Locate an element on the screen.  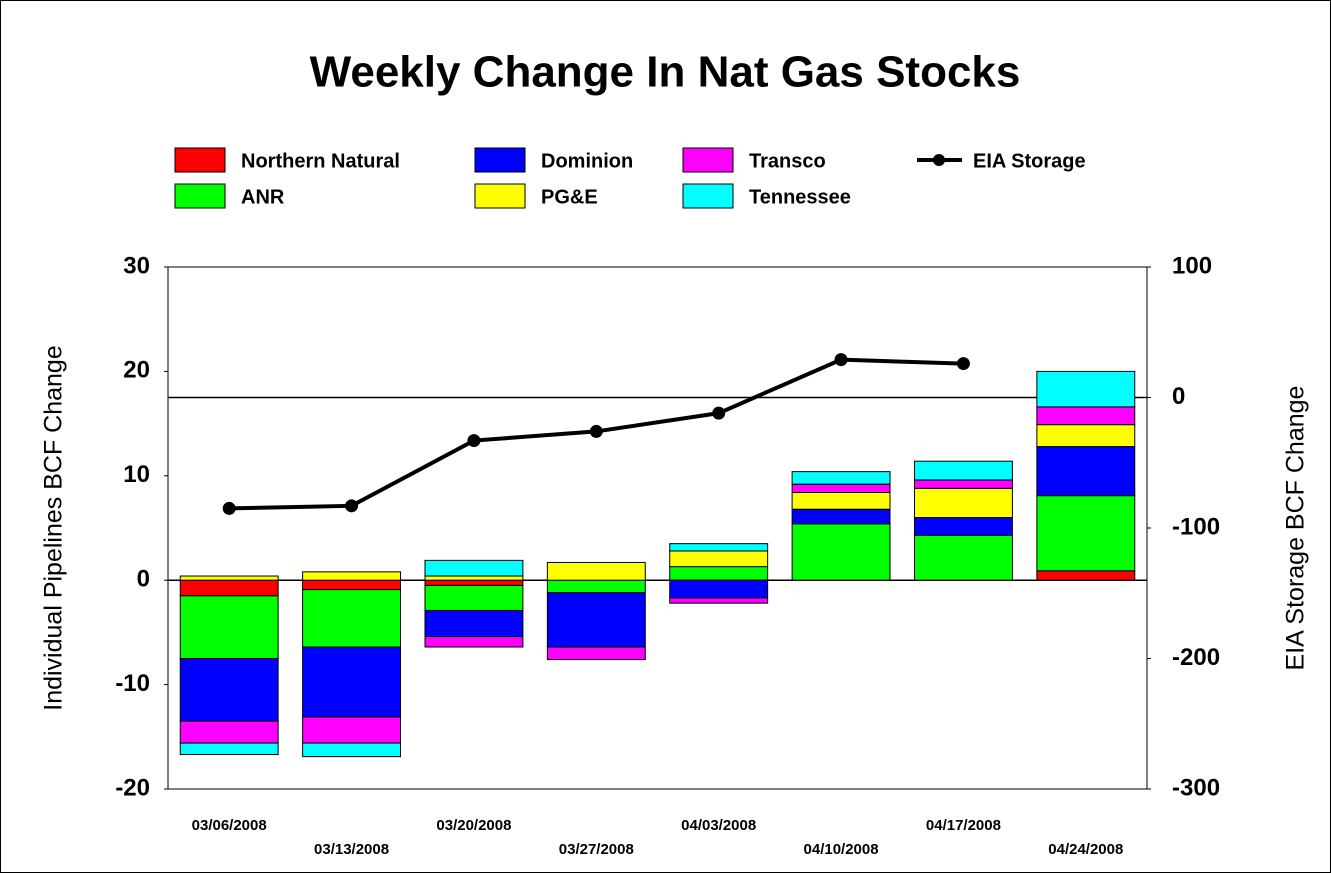
y2-tick-label: -300 is located at coordinates (1196, 787).